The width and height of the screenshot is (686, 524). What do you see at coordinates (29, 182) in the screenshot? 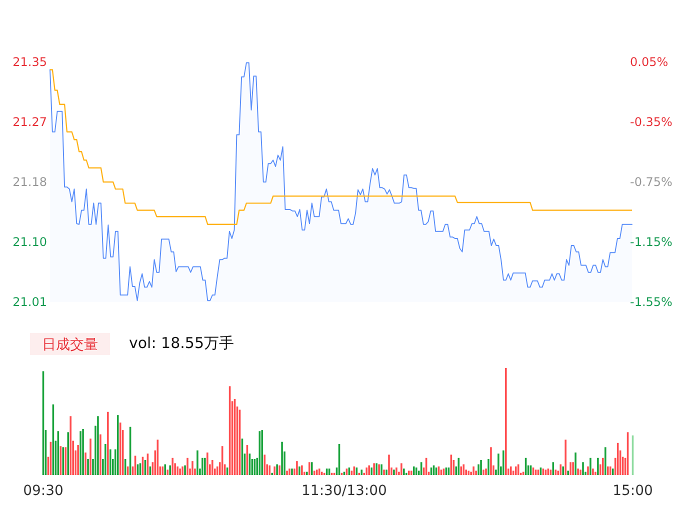
I see `y-tick-label: 21.18` at bounding box center [29, 182].